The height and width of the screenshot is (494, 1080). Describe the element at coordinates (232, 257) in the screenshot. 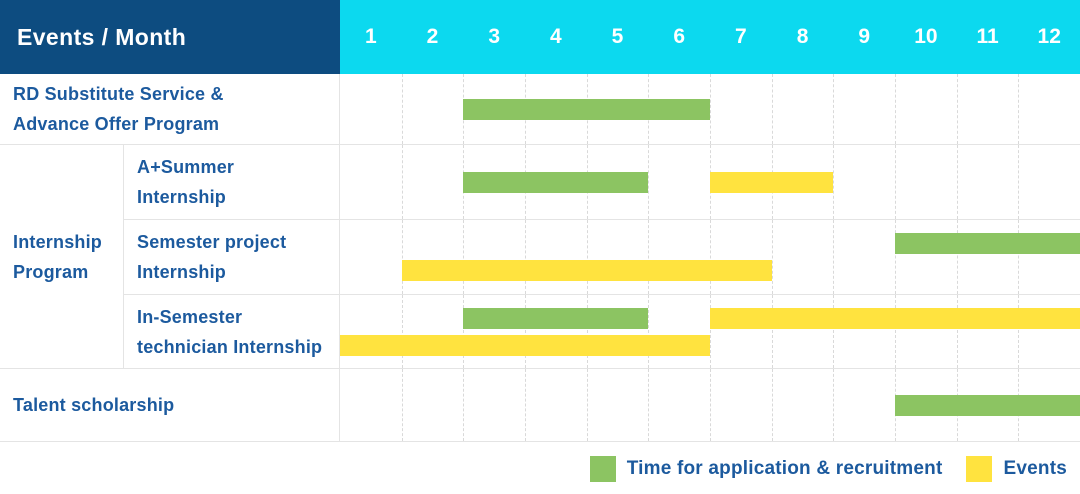

I see `row-label: Semester project Internship` at that location.